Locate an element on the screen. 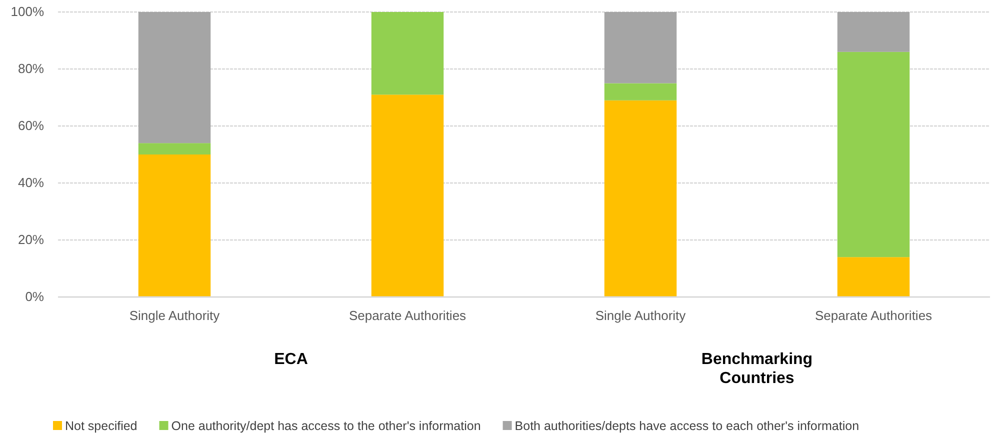  y-tick-label: 0% is located at coordinates (34, 296).